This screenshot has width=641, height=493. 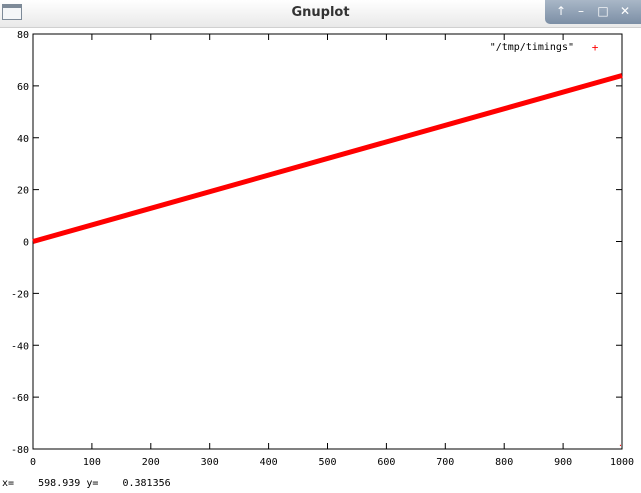 I want to click on x-tick-label: 600, so click(x=386, y=462).